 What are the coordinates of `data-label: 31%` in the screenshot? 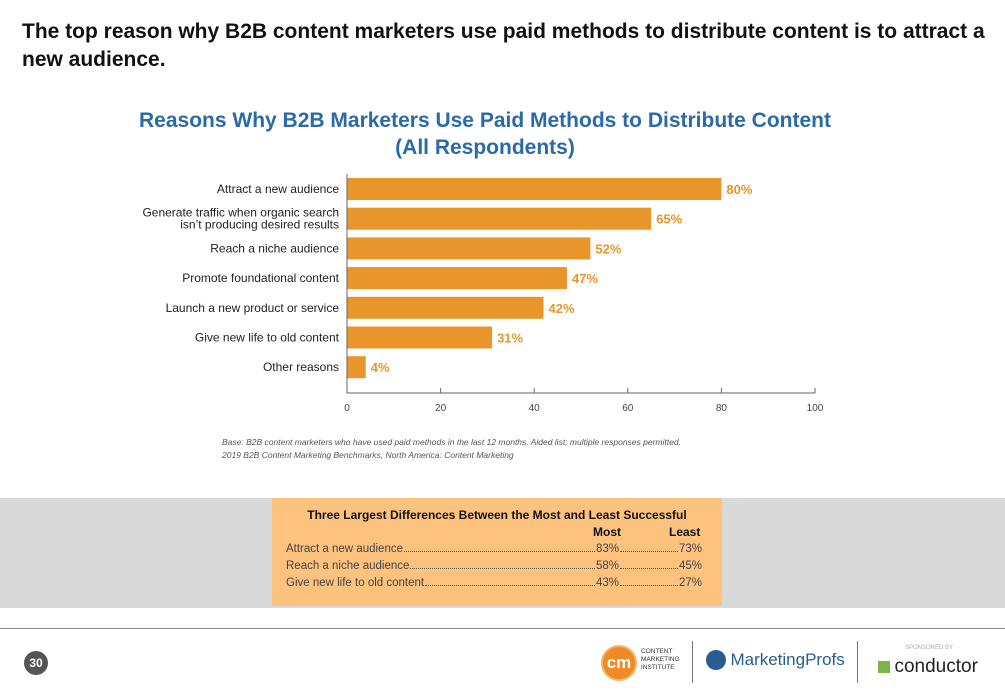 It's located at (510, 338).